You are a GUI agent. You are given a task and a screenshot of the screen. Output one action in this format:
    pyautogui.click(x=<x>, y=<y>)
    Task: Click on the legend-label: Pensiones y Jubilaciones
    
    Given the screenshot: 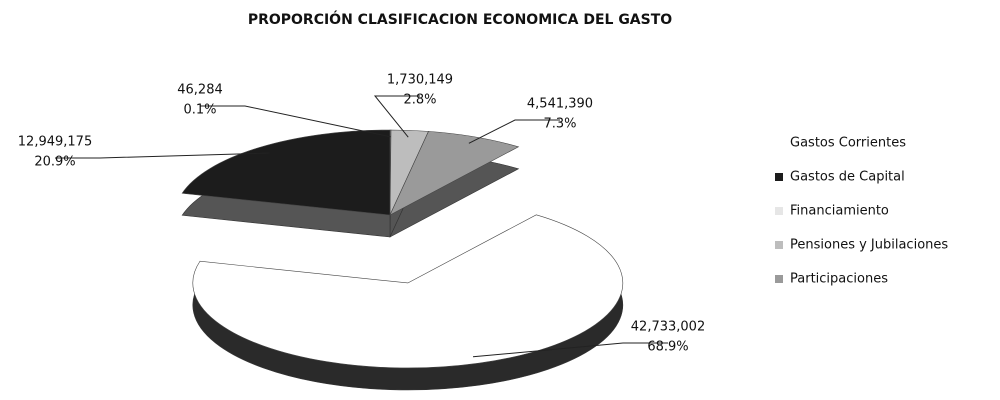 What is the action you would take?
    pyautogui.click(x=869, y=245)
    